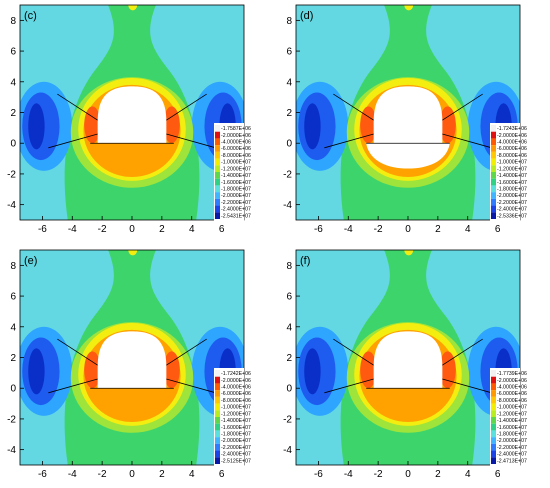 The height and width of the screenshot is (488, 550). I want to click on legend-entry: -2.4713E+07, so click(512, 461).